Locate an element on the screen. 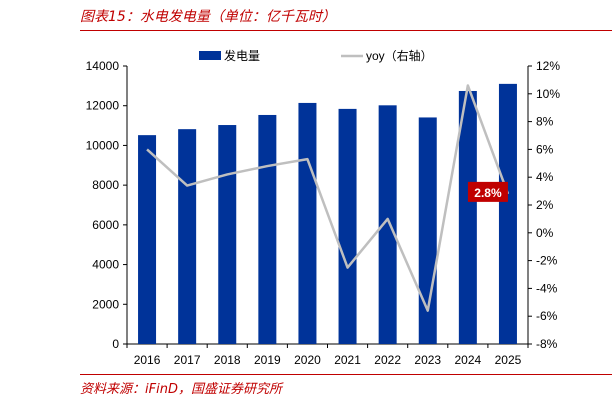 The width and height of the screenshot is (612, 407). x-tick-label: 2016 is located at coordinates (147, 360).